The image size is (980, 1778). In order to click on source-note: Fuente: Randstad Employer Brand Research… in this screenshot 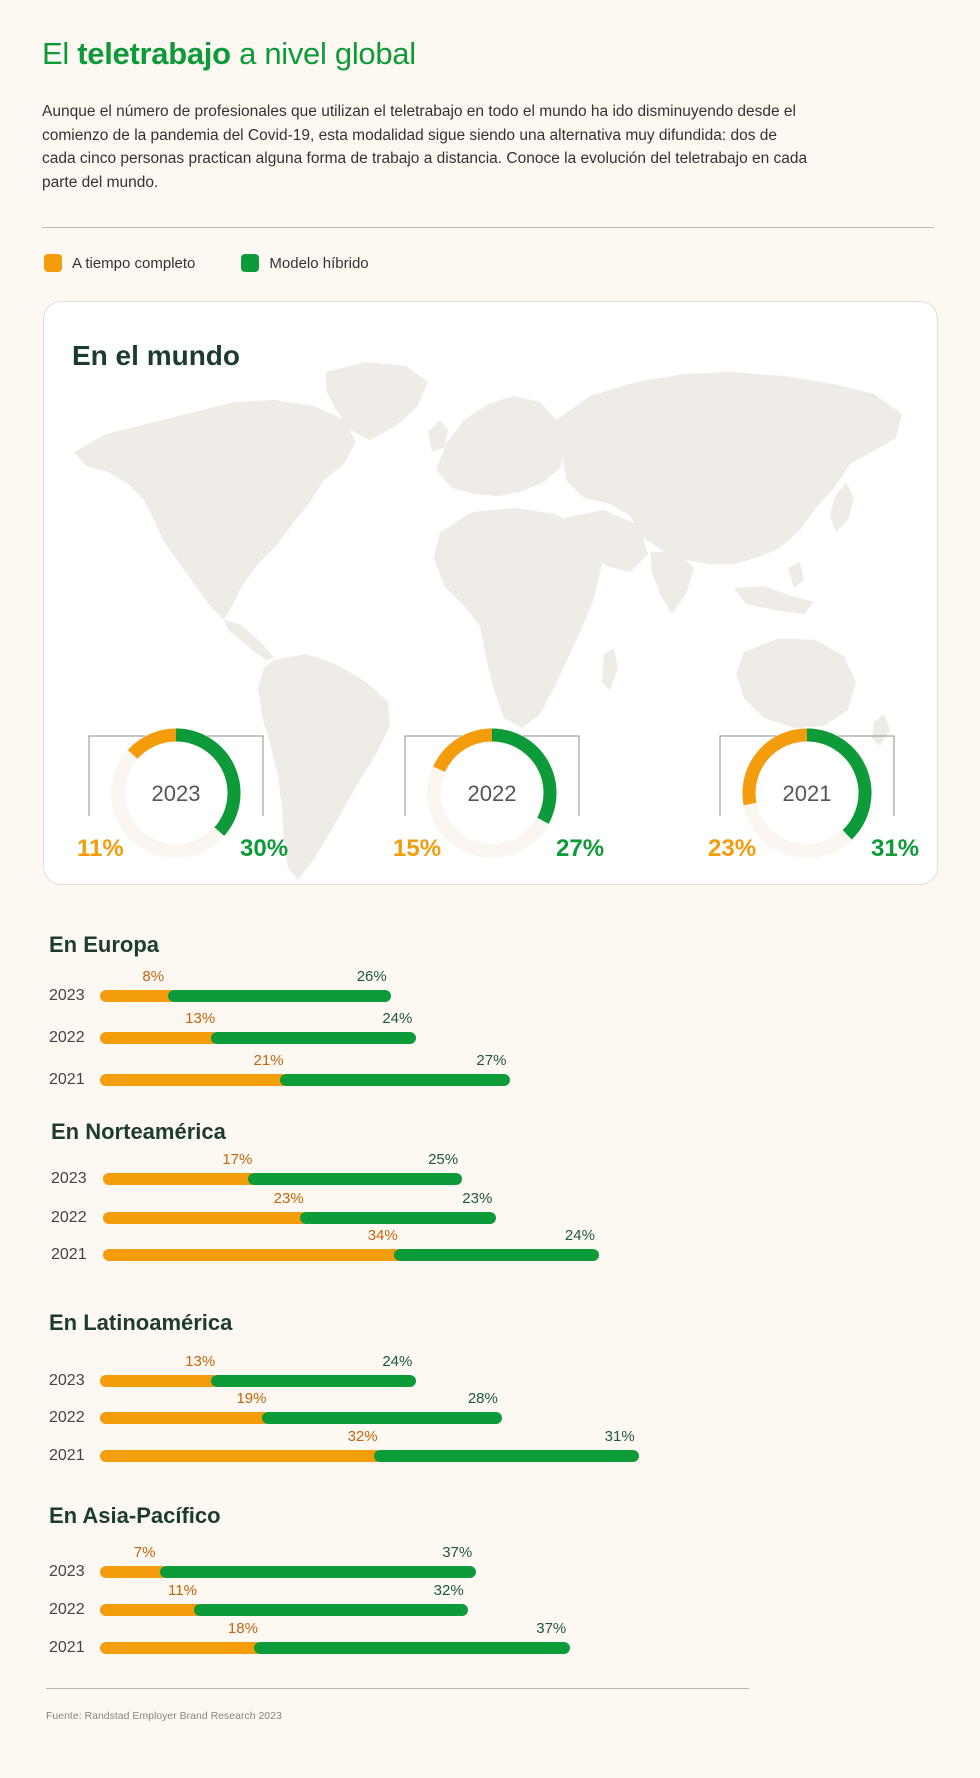, I will do `click(164, 1716)`.